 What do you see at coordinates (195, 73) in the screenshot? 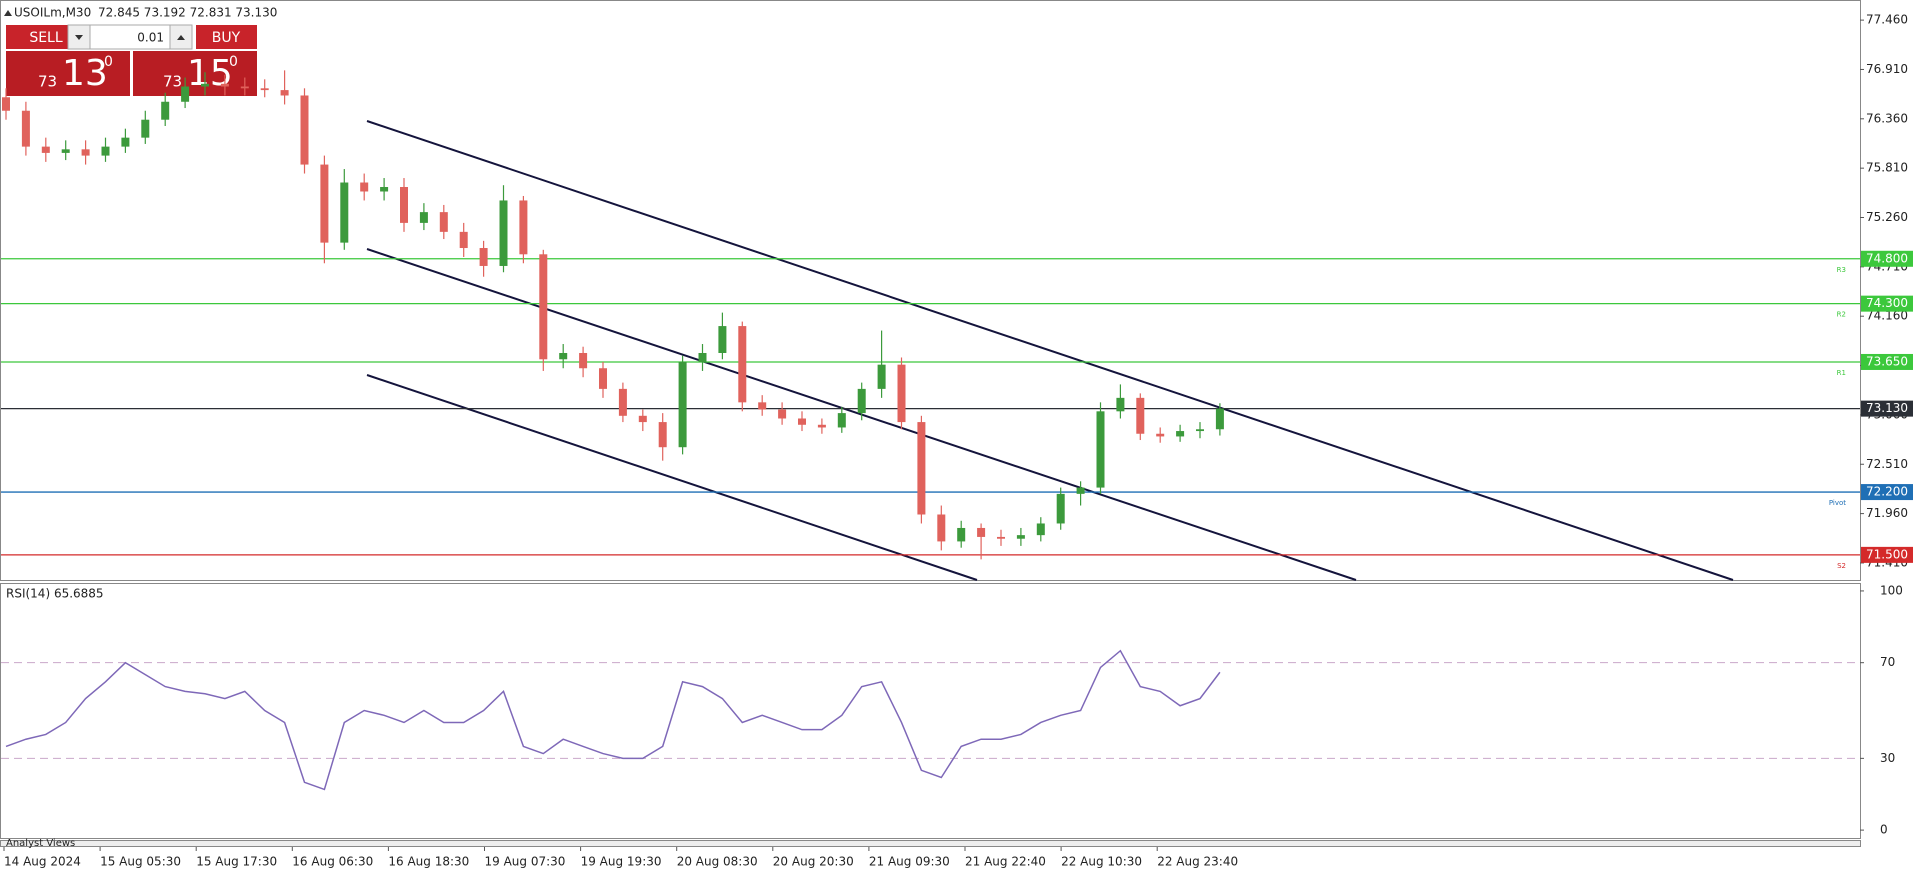
I see `ask-box` at bounding box center [195, 73].